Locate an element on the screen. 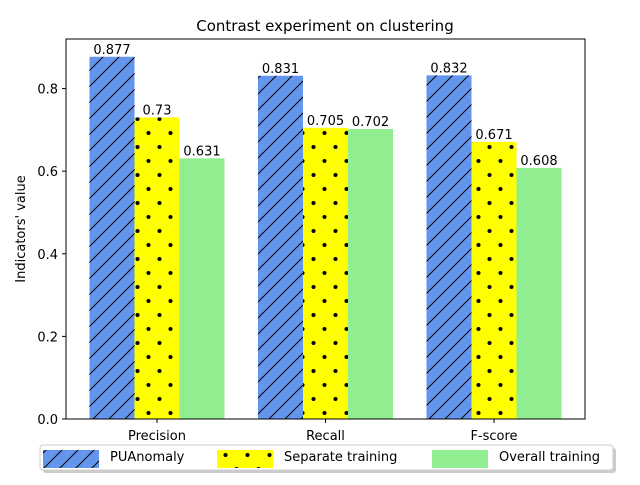  bar-separate-training-precision is located at coordinates (157, 268).